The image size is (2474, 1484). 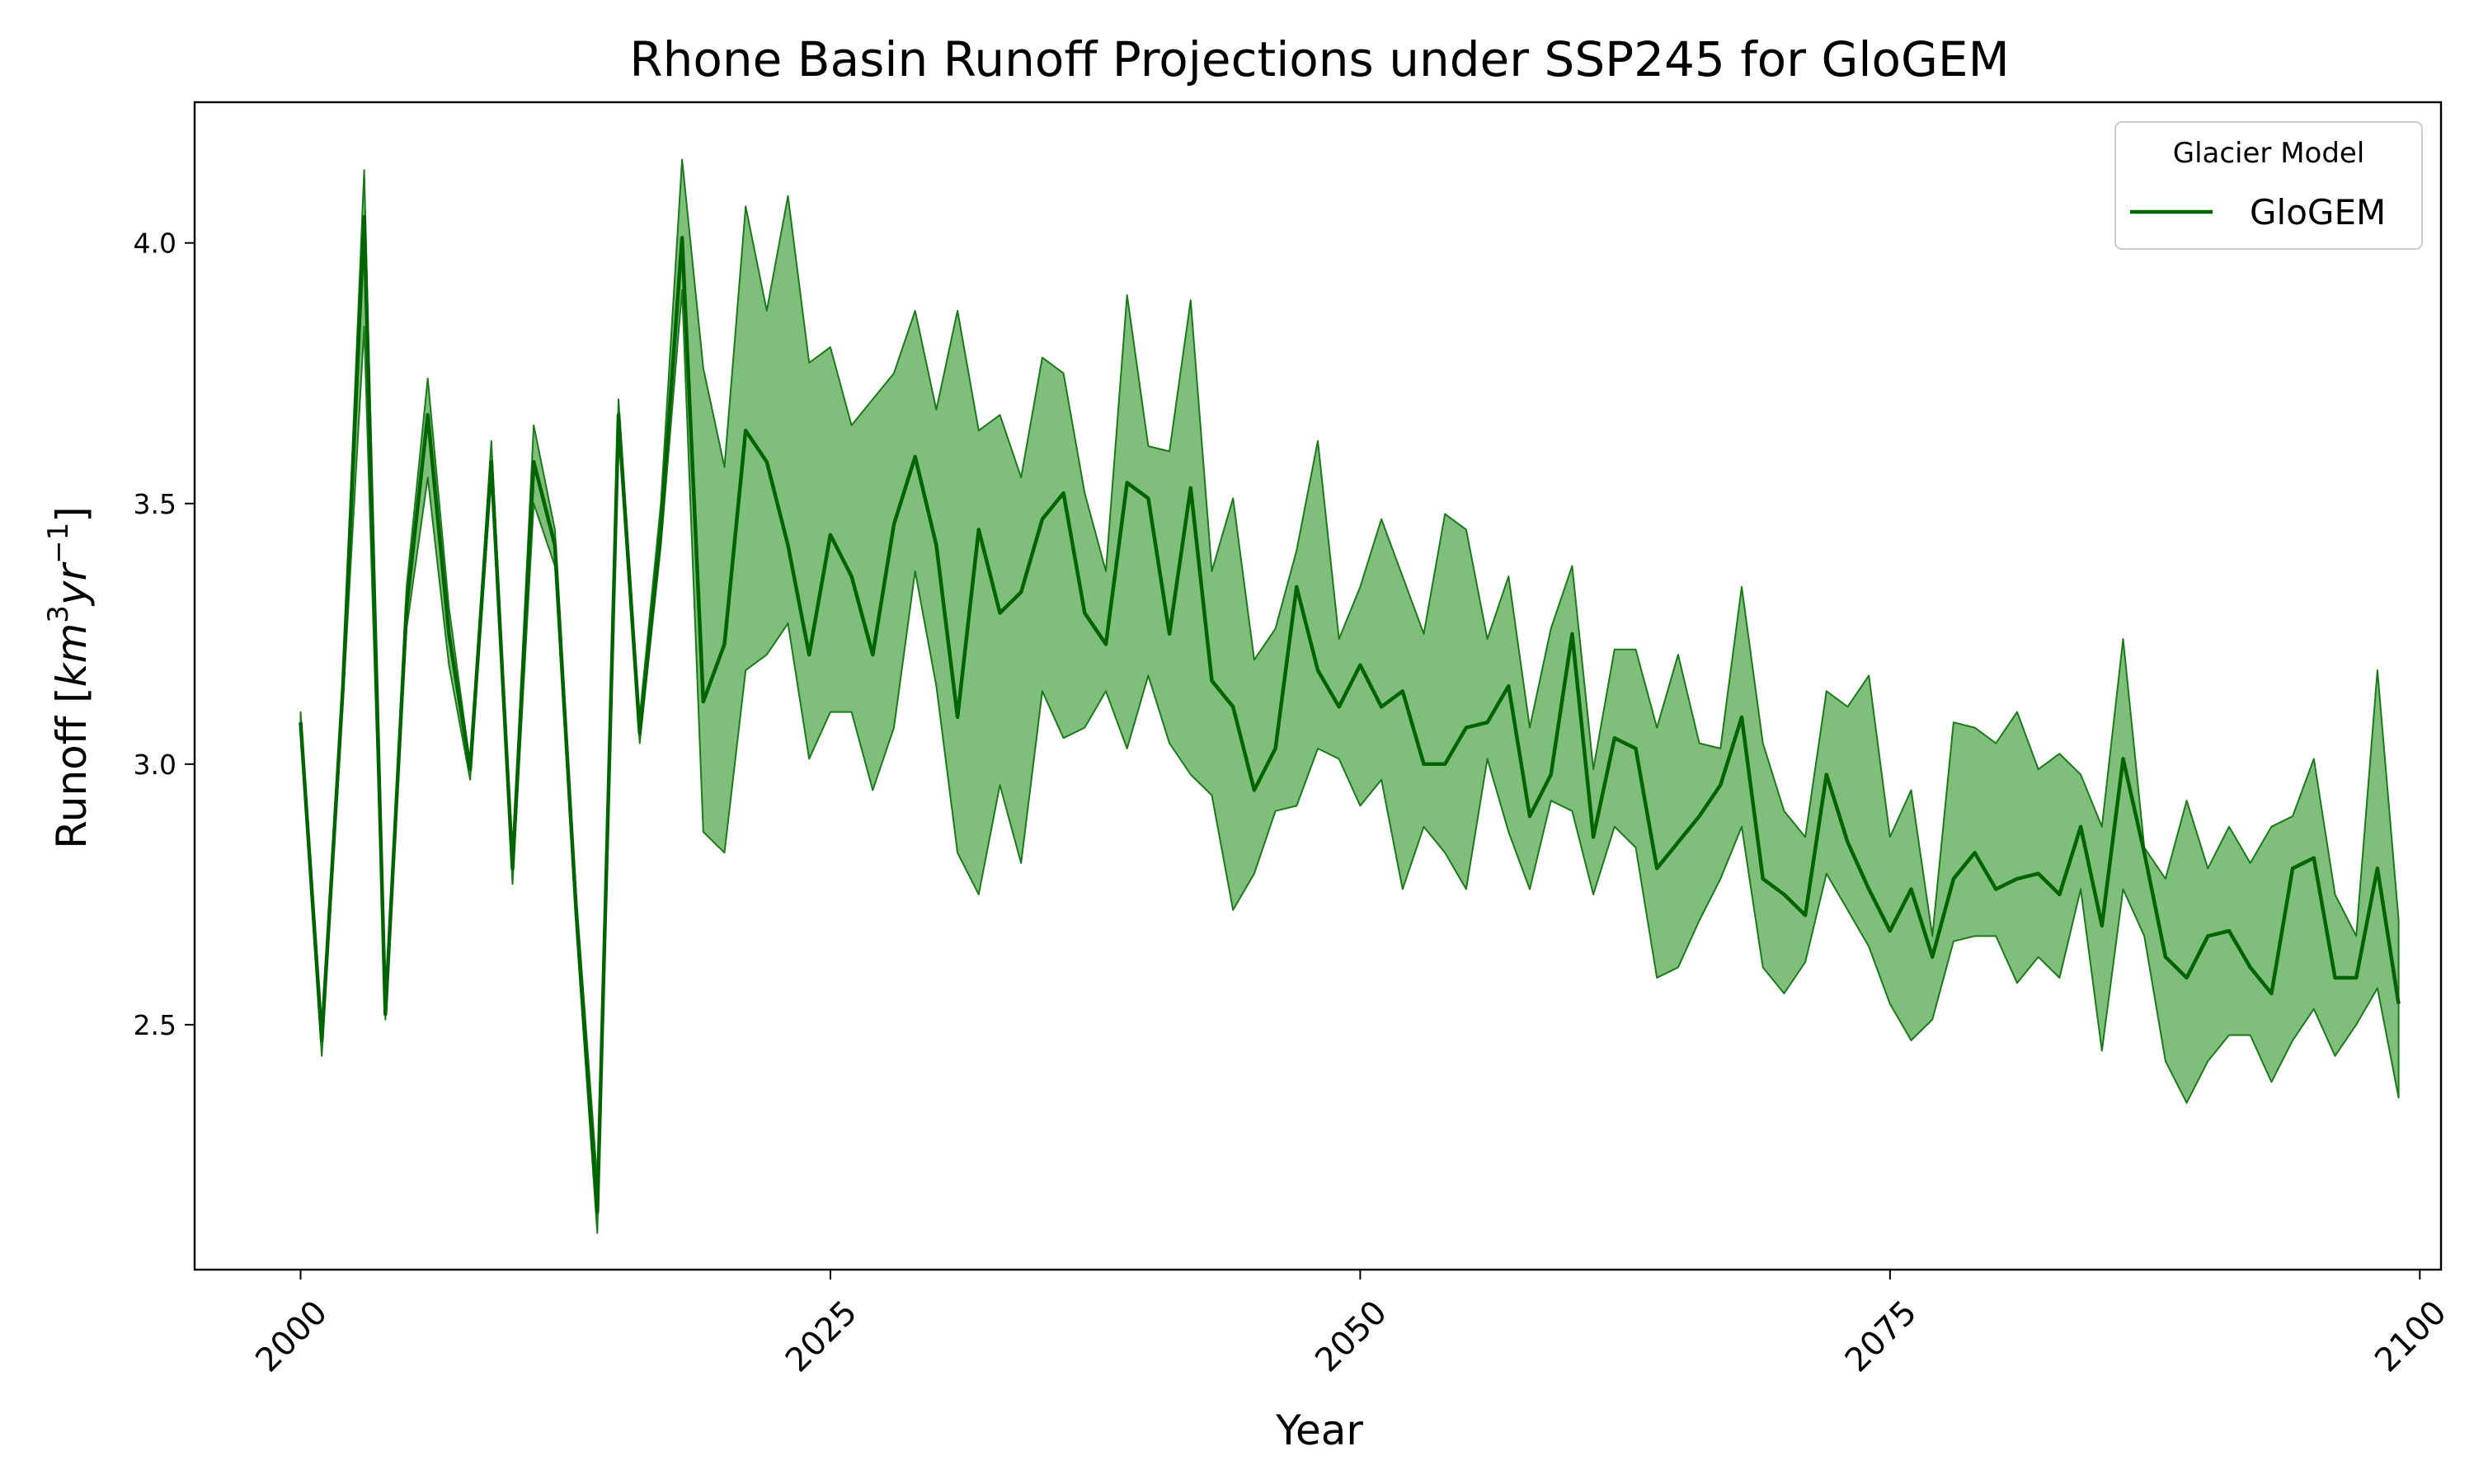 What do you see at coordinates (72, 767) in the screenshot?
I see `y-label-prefix: Runoff [` at bounding box center [72, 767].